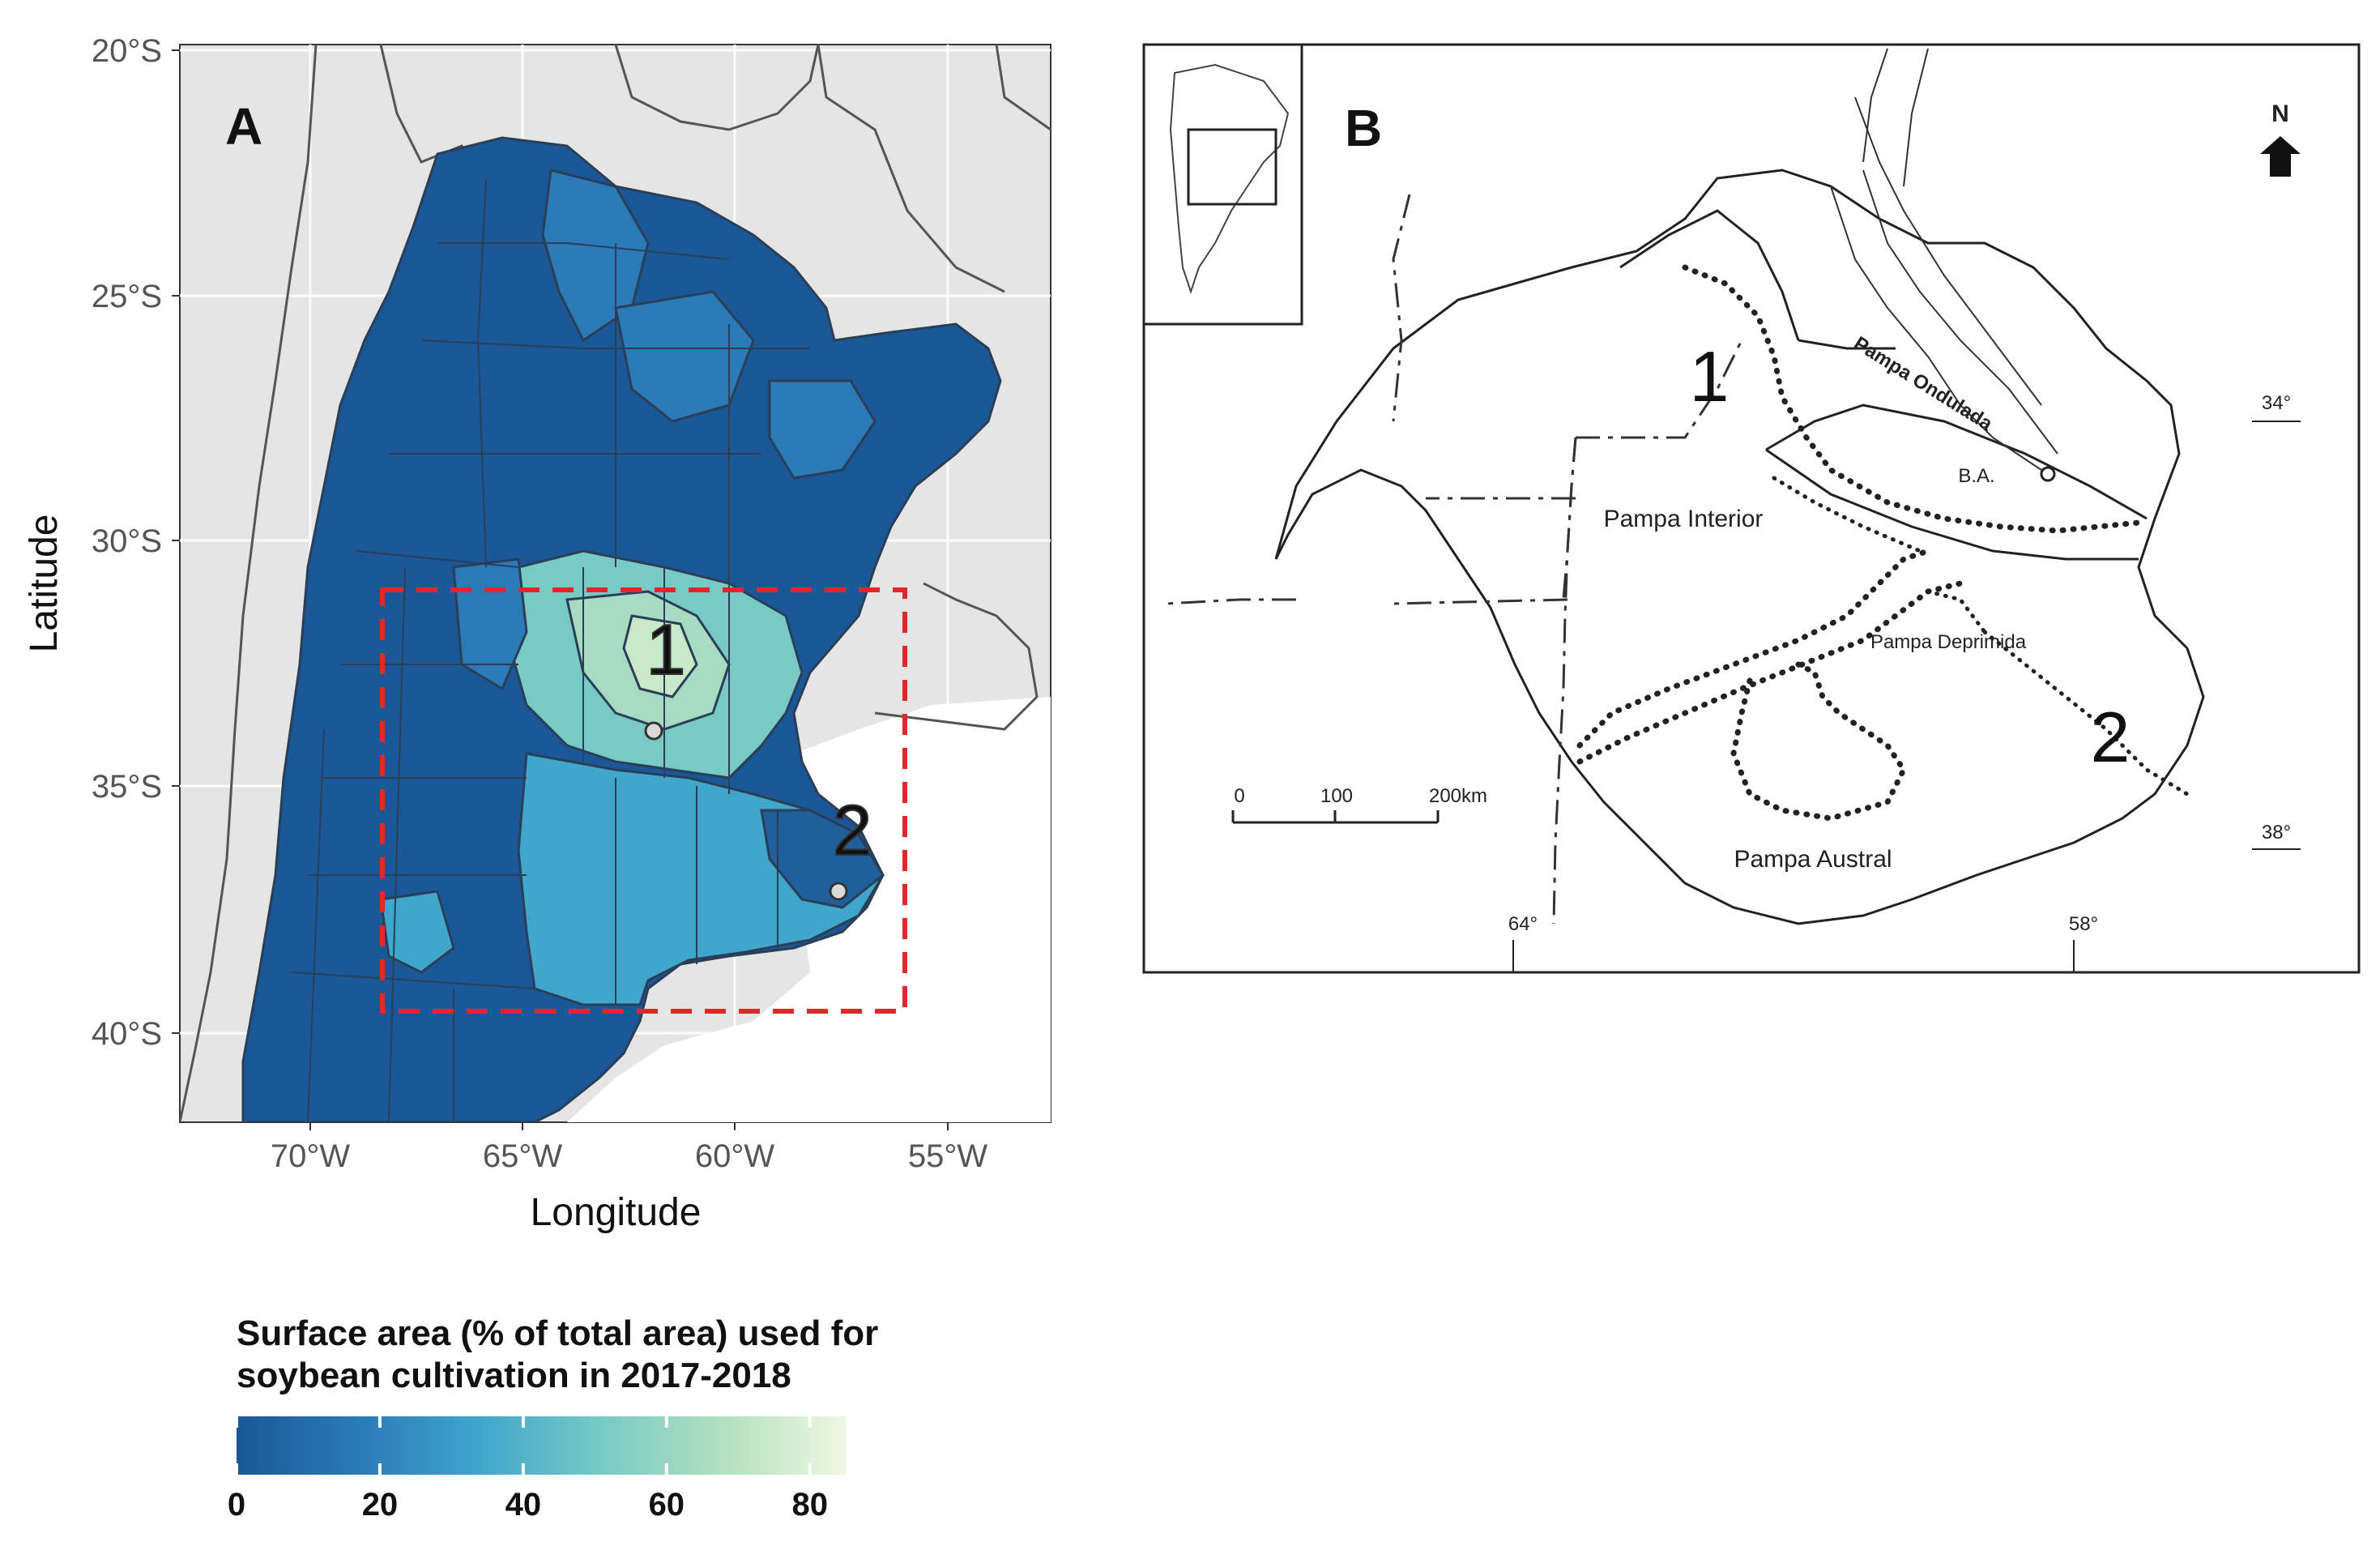 This screenshot has height=1546, width=2380. I want to click on legend-tick-label: 0, so click(236, 1505).